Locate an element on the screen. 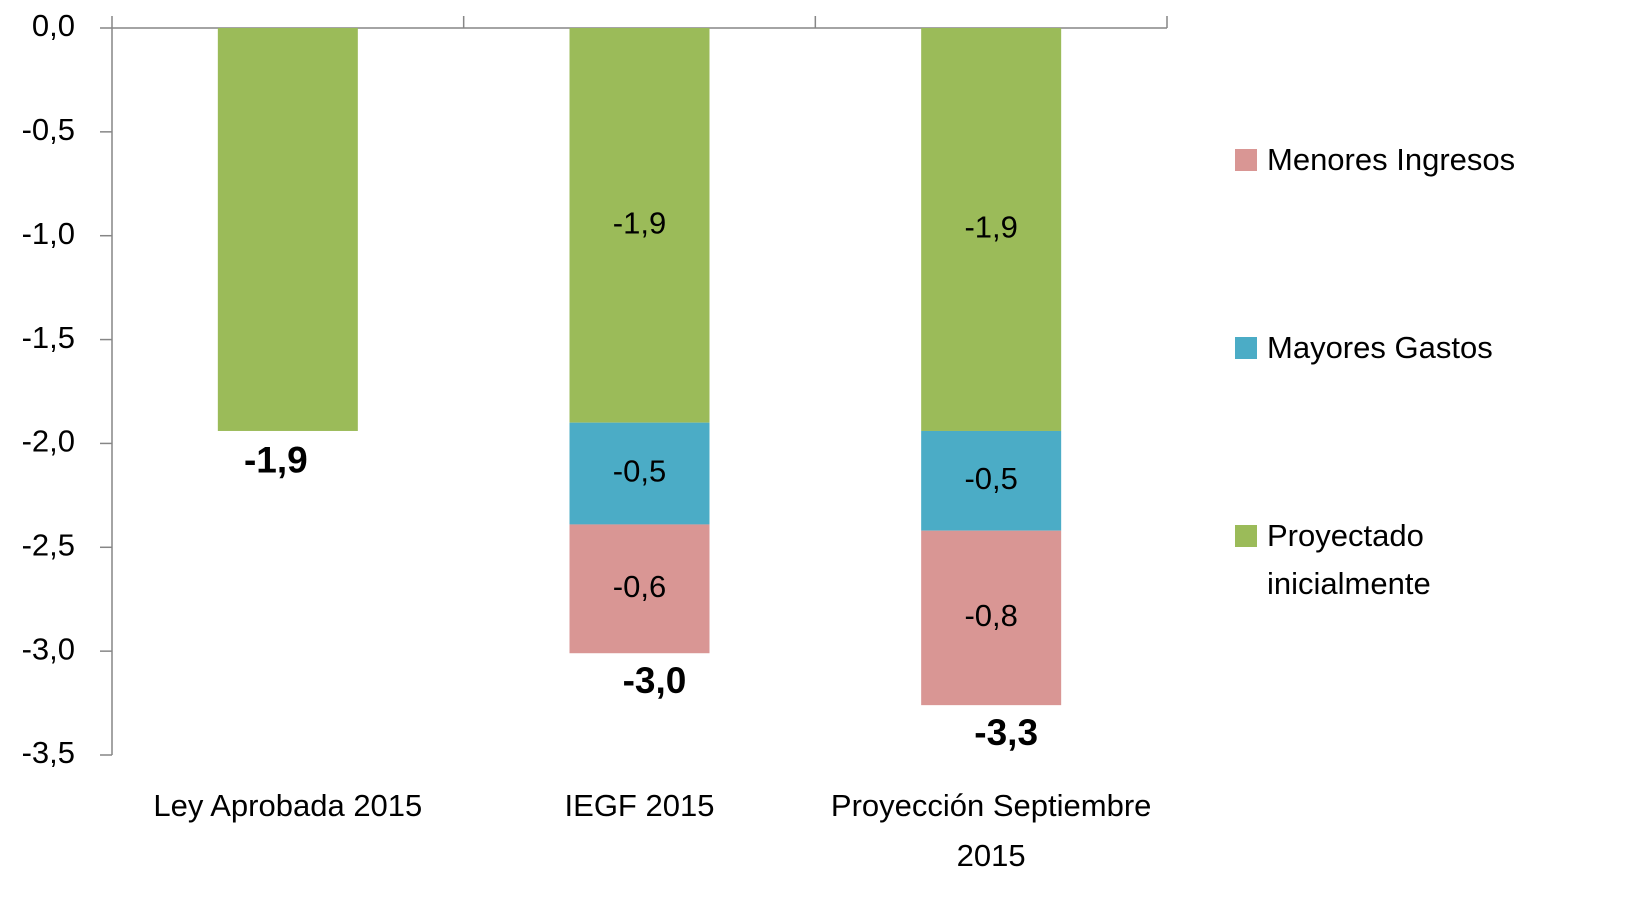 This screenshot has height=922, width=1652. total-label: -1,9 is located at coordinates (276, 460).